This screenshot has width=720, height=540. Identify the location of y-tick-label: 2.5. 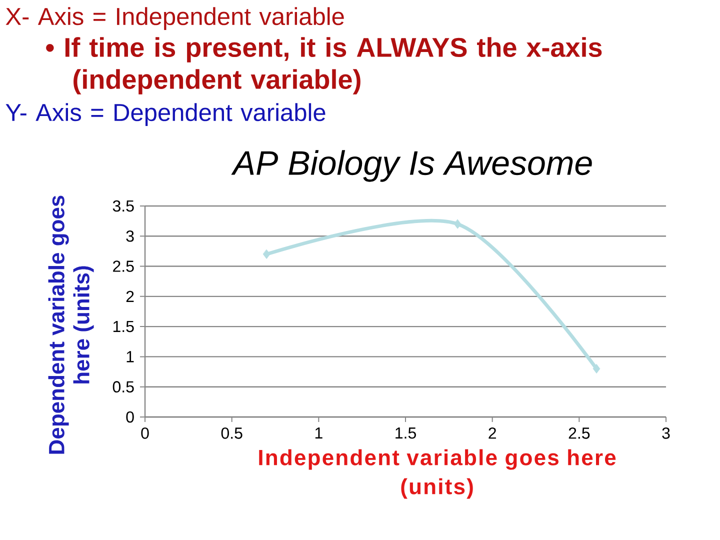
(123, 266).